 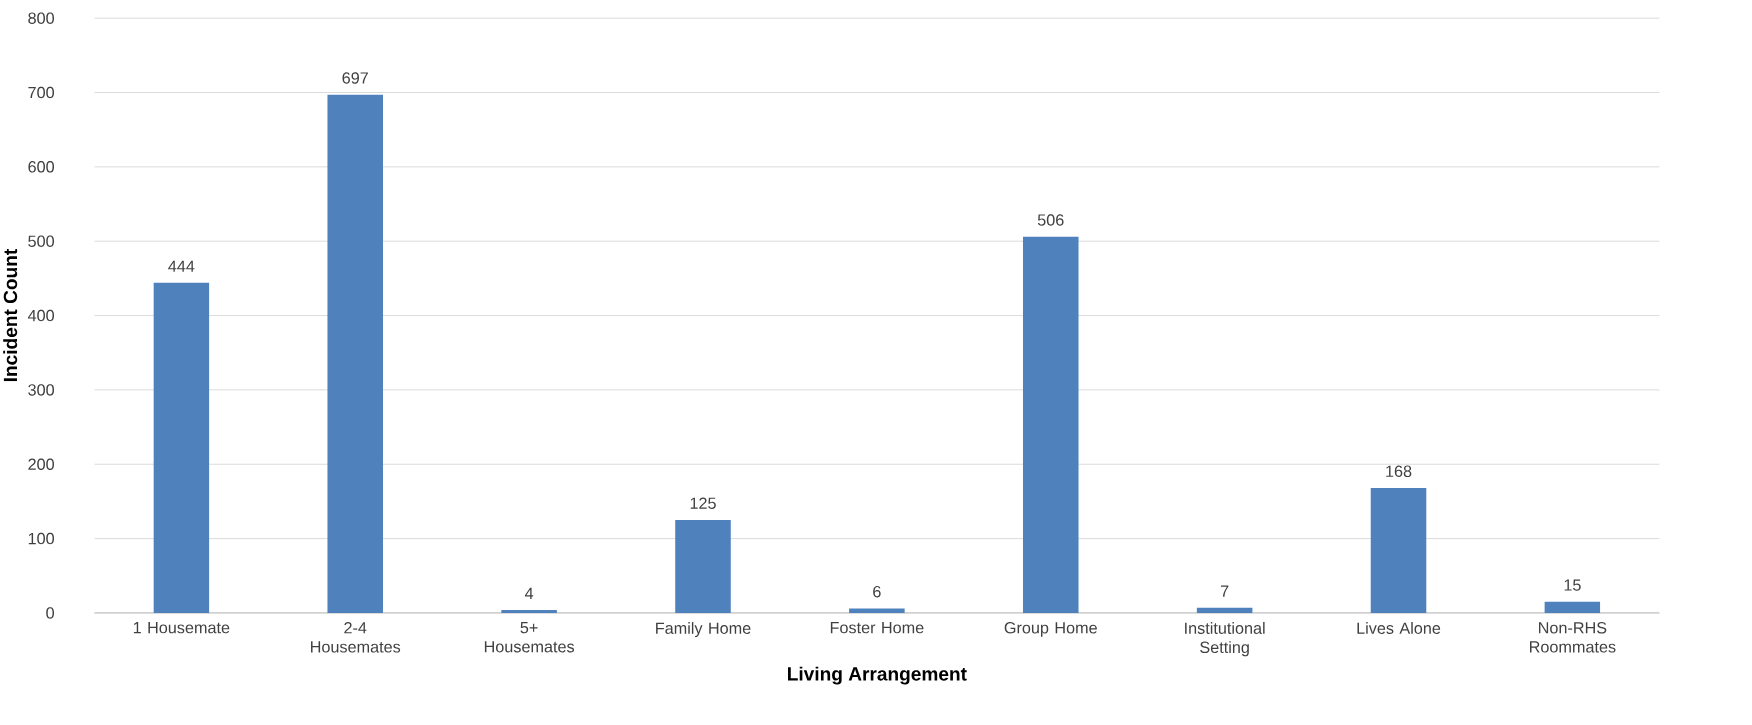 I want to click on x-axis-title: Living Arrangement, so click(x=877, y=675).